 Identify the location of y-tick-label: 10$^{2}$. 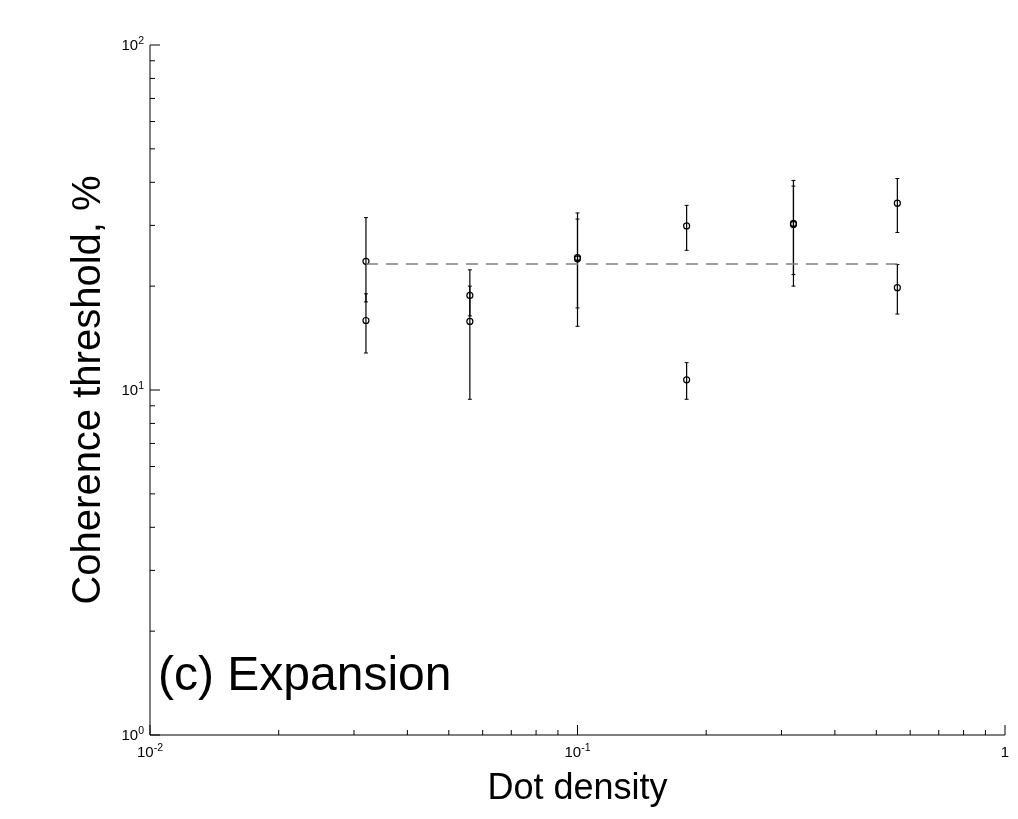
(133, 43).